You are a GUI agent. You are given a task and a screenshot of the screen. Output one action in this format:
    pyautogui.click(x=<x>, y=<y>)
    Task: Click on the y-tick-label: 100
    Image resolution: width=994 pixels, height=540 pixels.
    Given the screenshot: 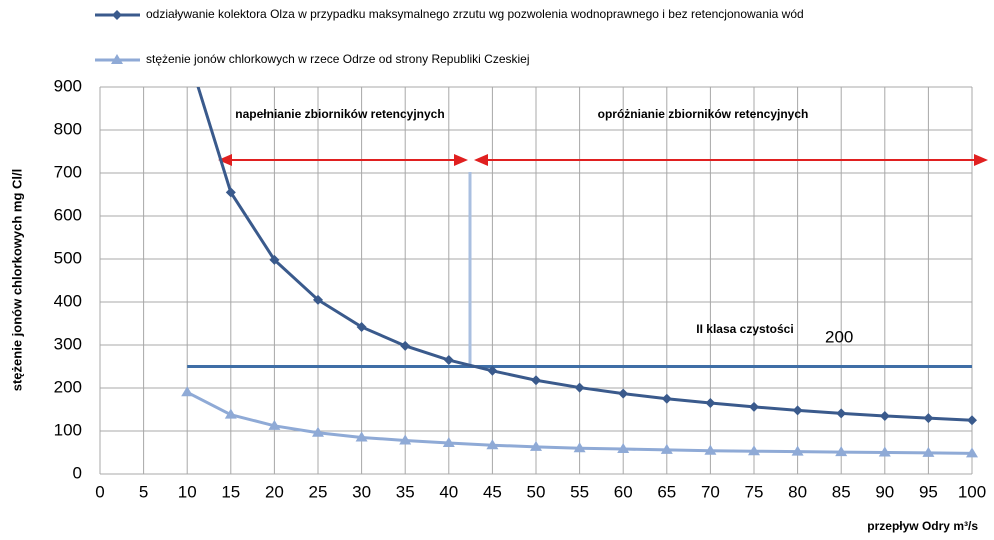 What is the action you would take?
    pyautogui.click(x=68, y=429)
    